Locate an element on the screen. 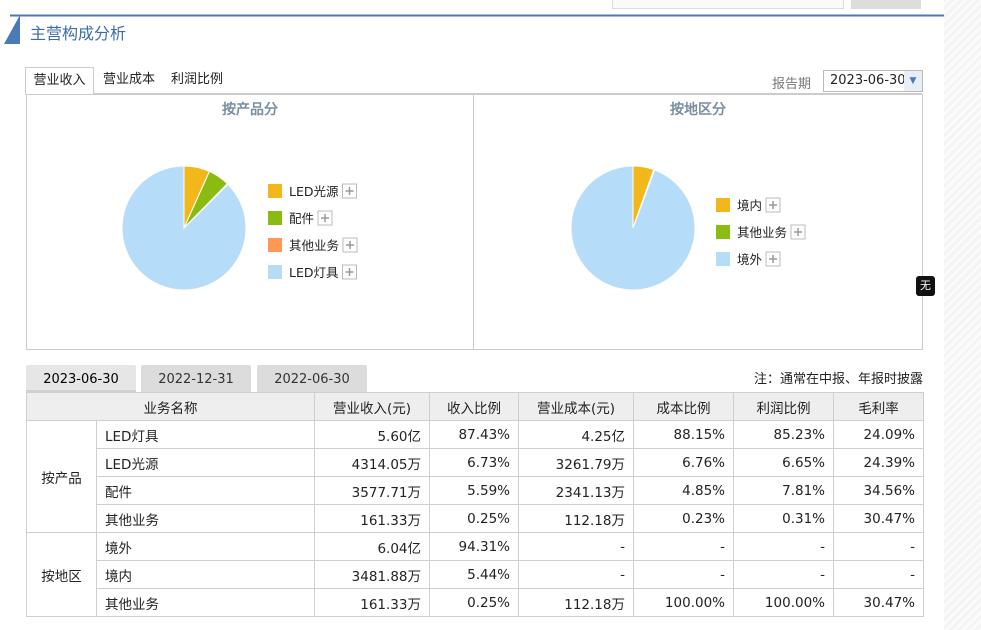 The height and width of the screenshot is (630, 981). side-badge: 无 is located at coordinates (925, 286).